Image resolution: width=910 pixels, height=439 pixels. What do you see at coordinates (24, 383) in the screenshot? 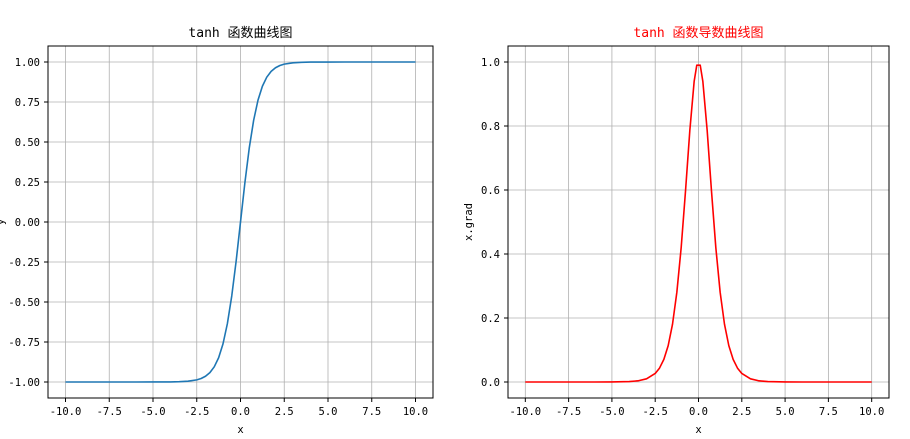
I see `y-tick-label: -1.00` at bounding box center [24, 383].